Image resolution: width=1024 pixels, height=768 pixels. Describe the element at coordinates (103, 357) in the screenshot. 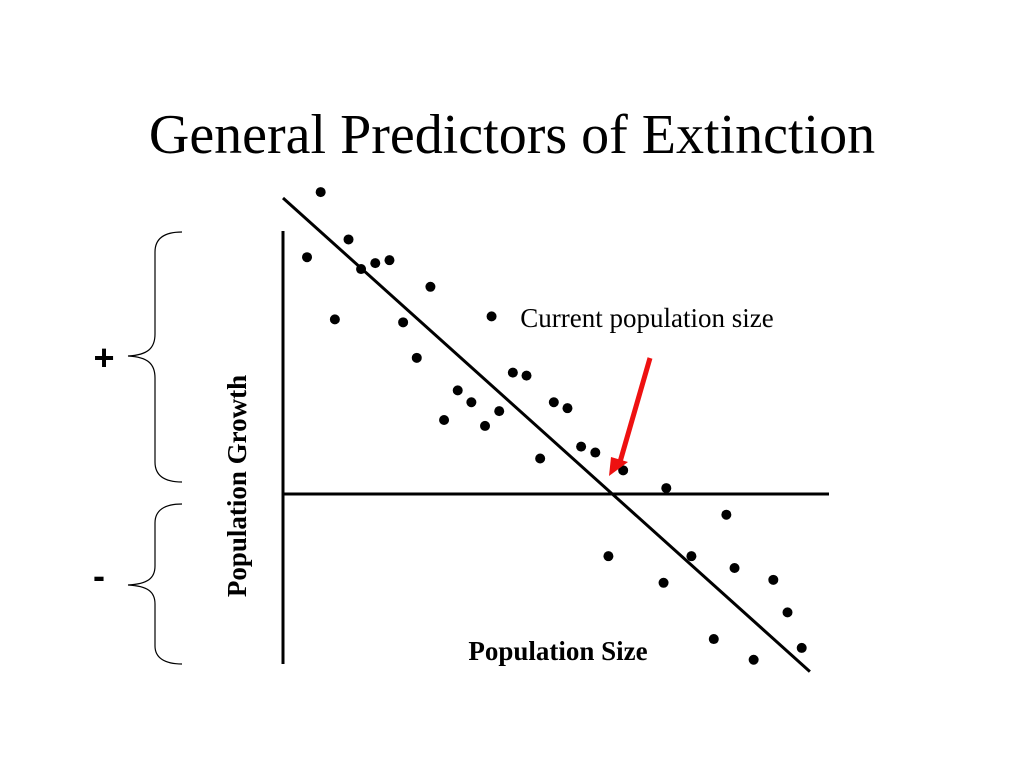

I see `positive-sign: +` at that location.